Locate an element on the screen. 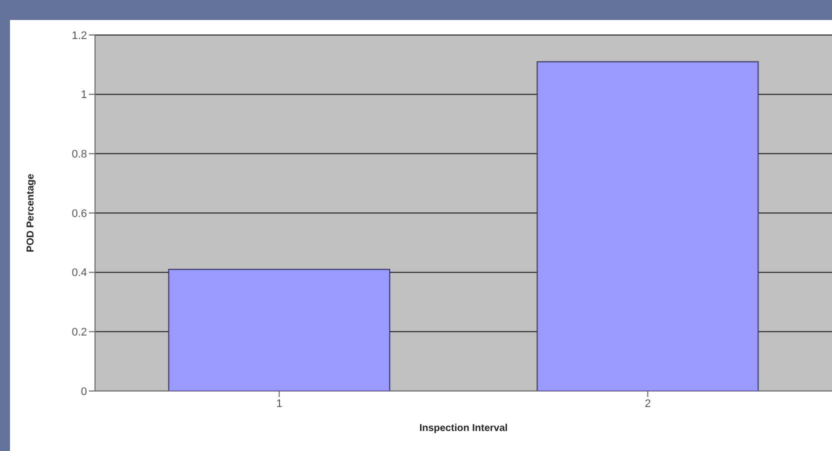 Image resolution: width=832 pixels, height=451 pixels. y-tick-label: 0.2 is located at coordinates (79, 332).